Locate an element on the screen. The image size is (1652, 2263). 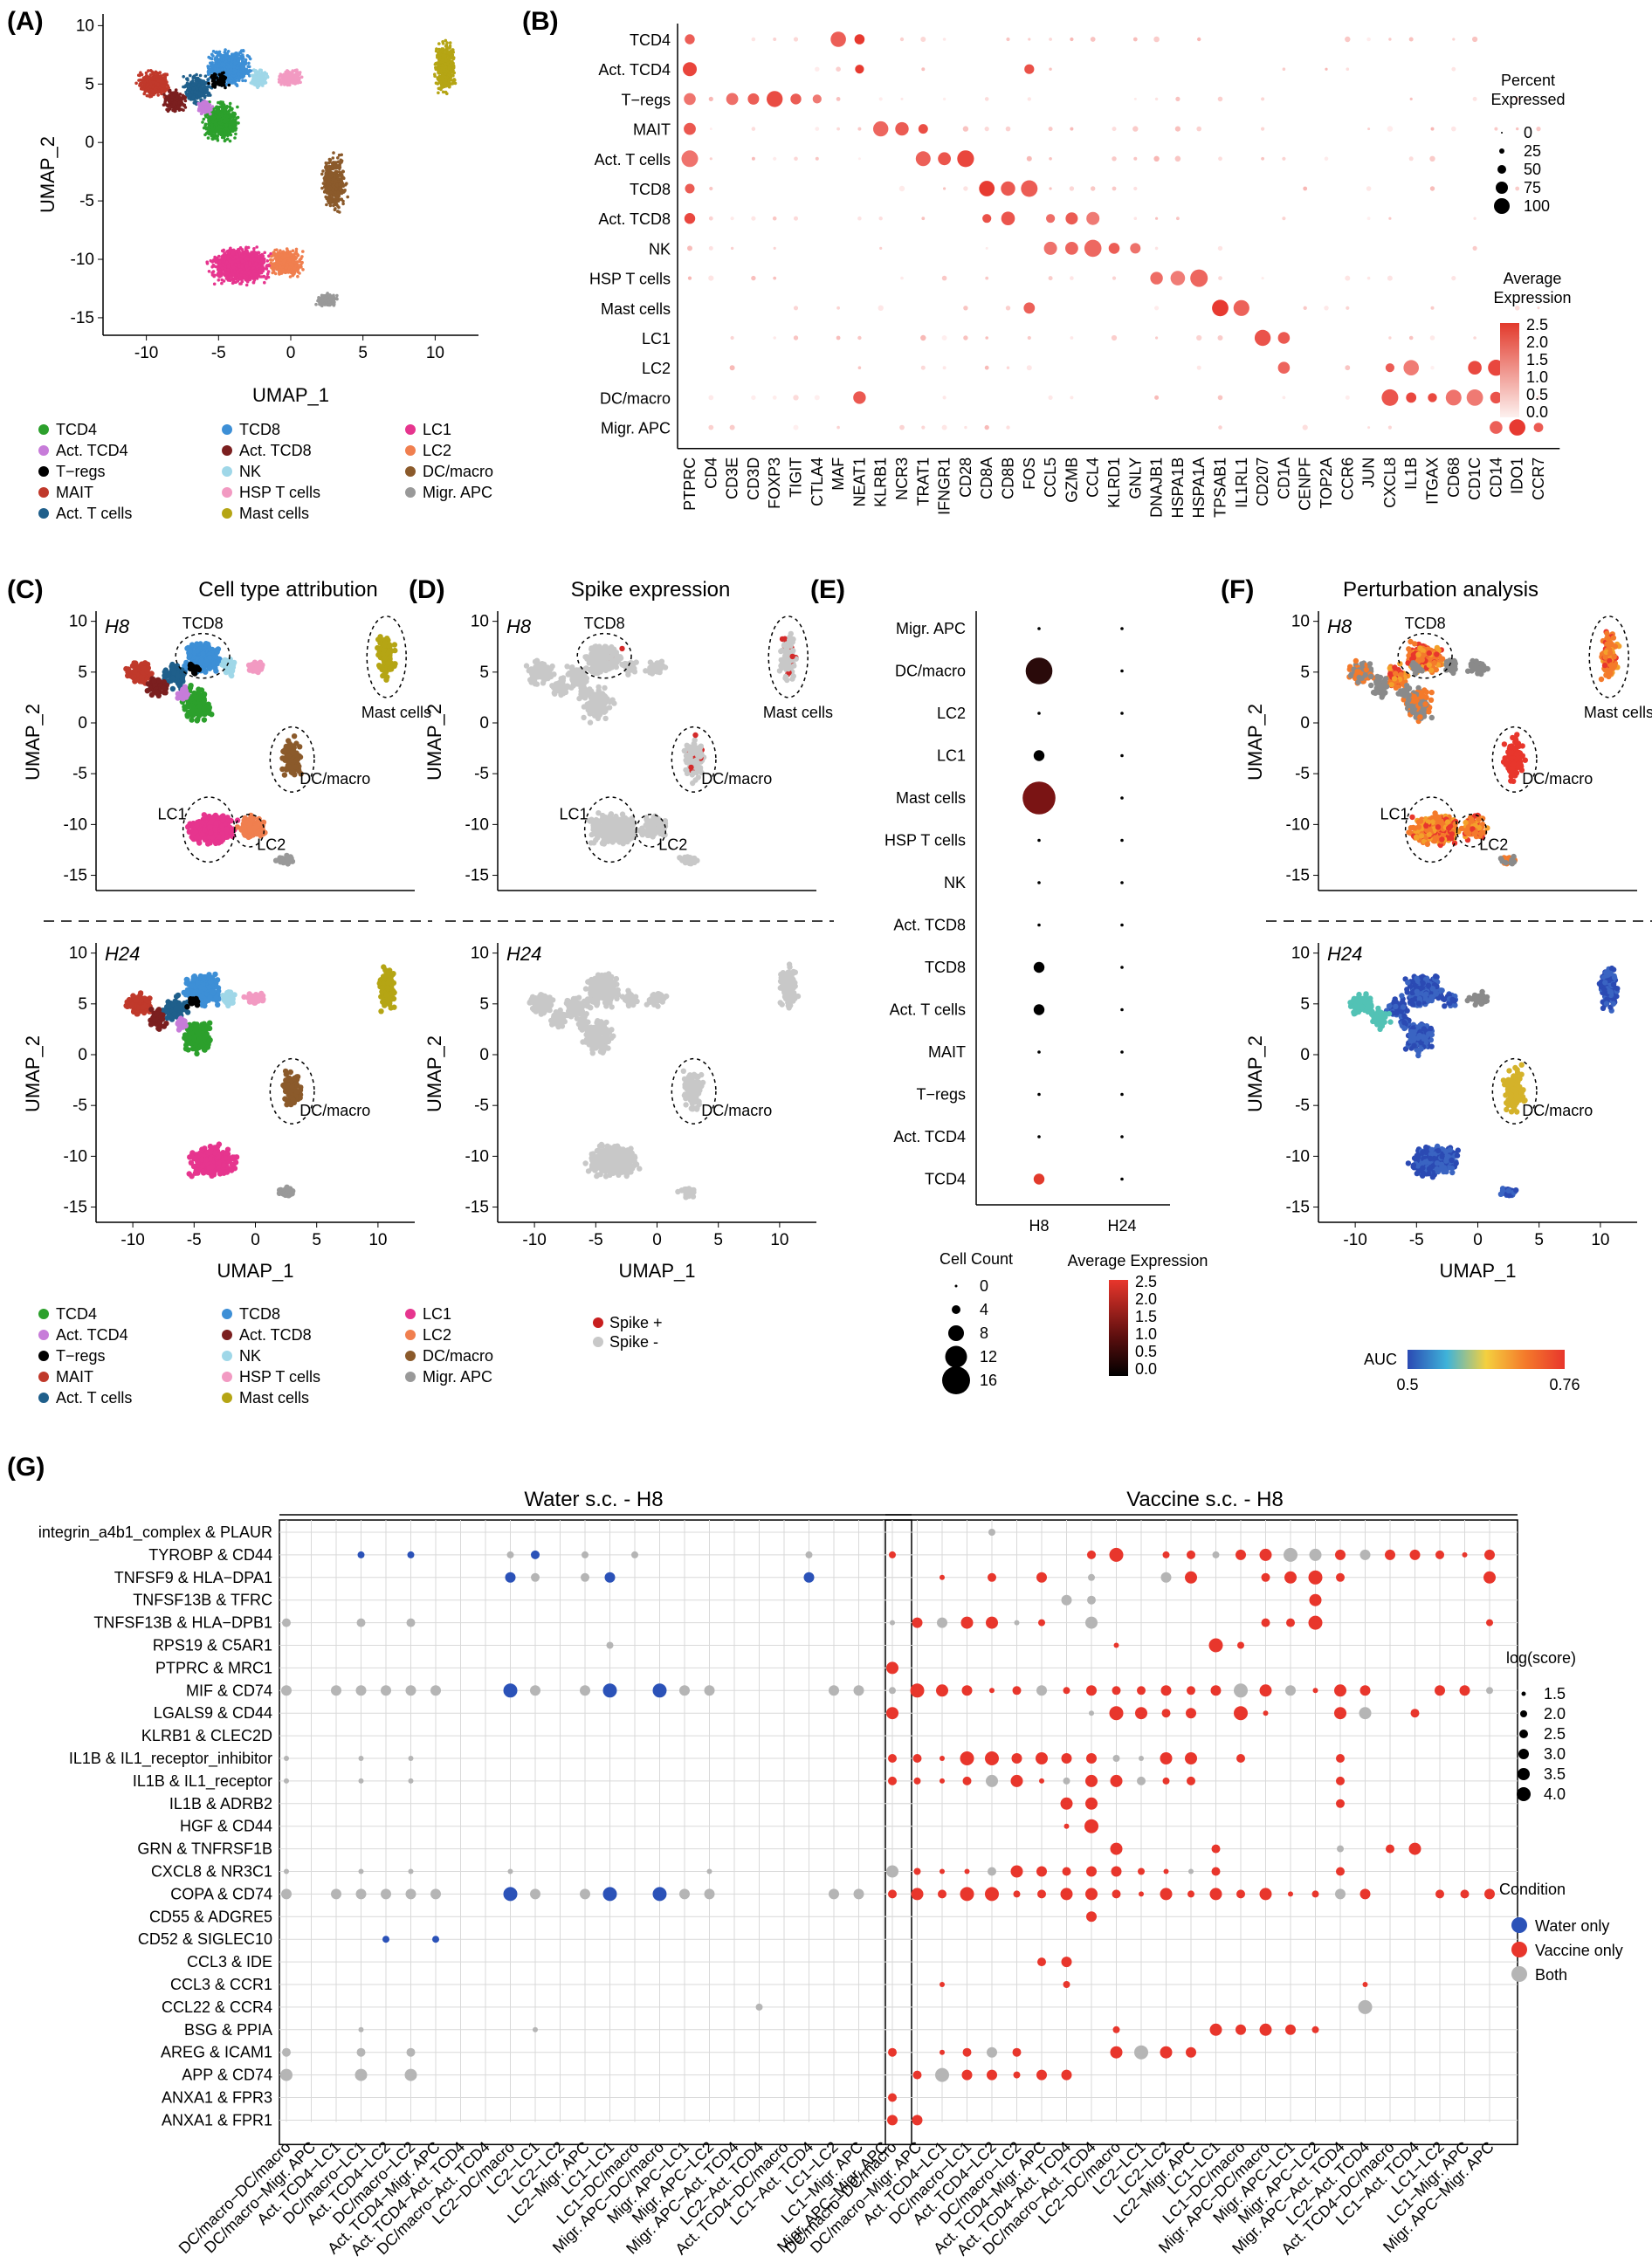
panel-label-b: (B) is located at coordinates (540, 22).